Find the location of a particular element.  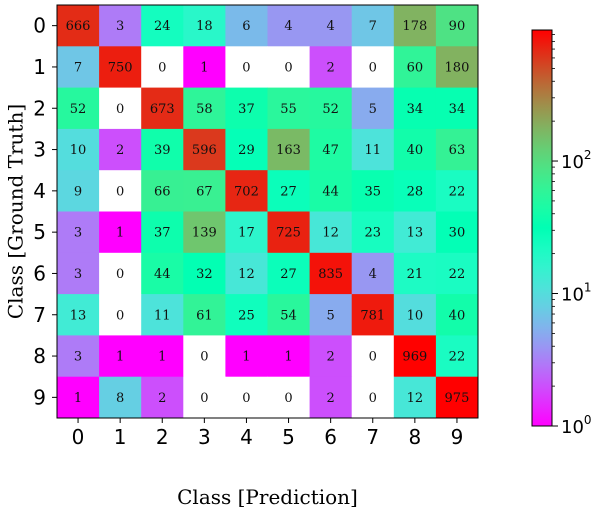

cell-value-label: 163 is located at coordinates (288, 150).